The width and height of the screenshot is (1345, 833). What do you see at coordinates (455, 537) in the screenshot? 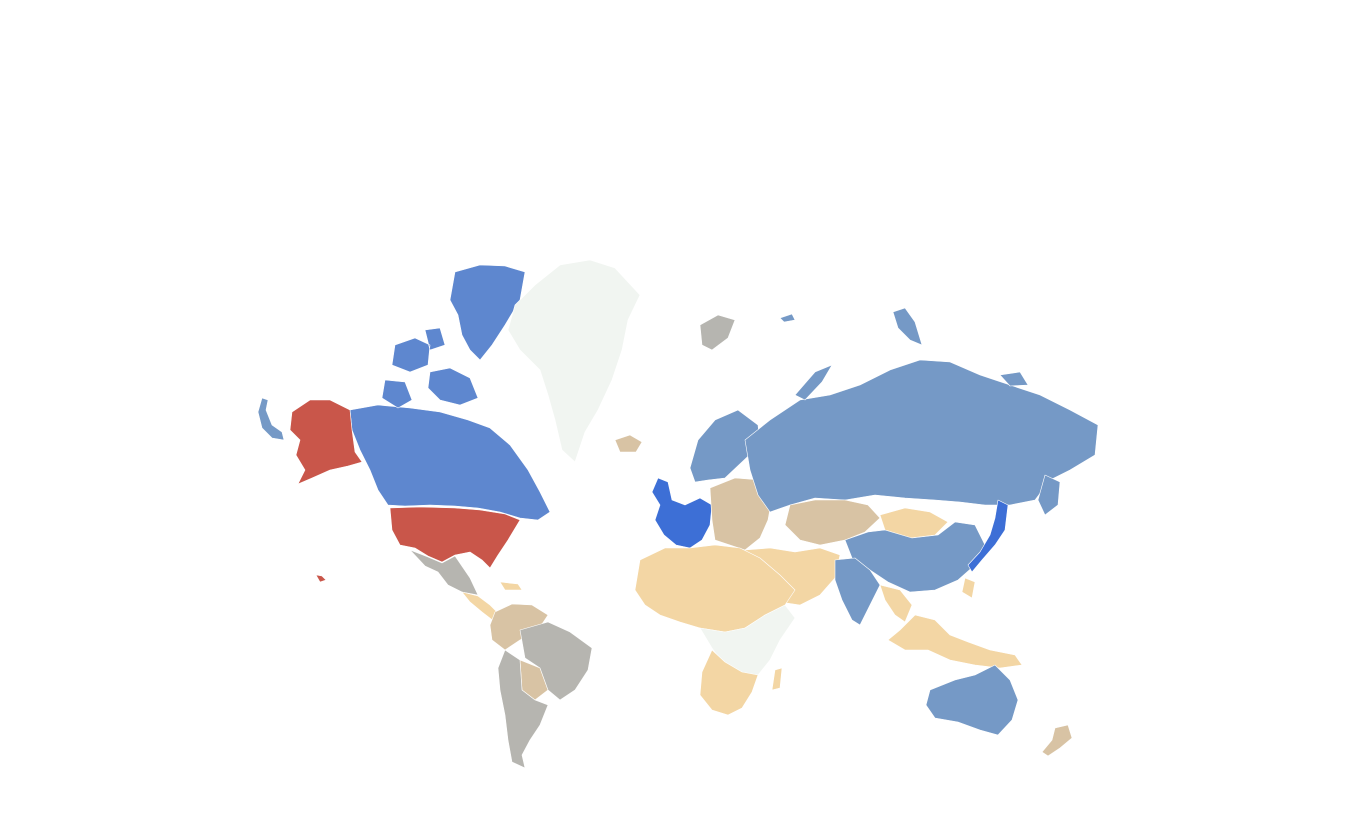
I see `region-usa` at bounding box center [455, 537].